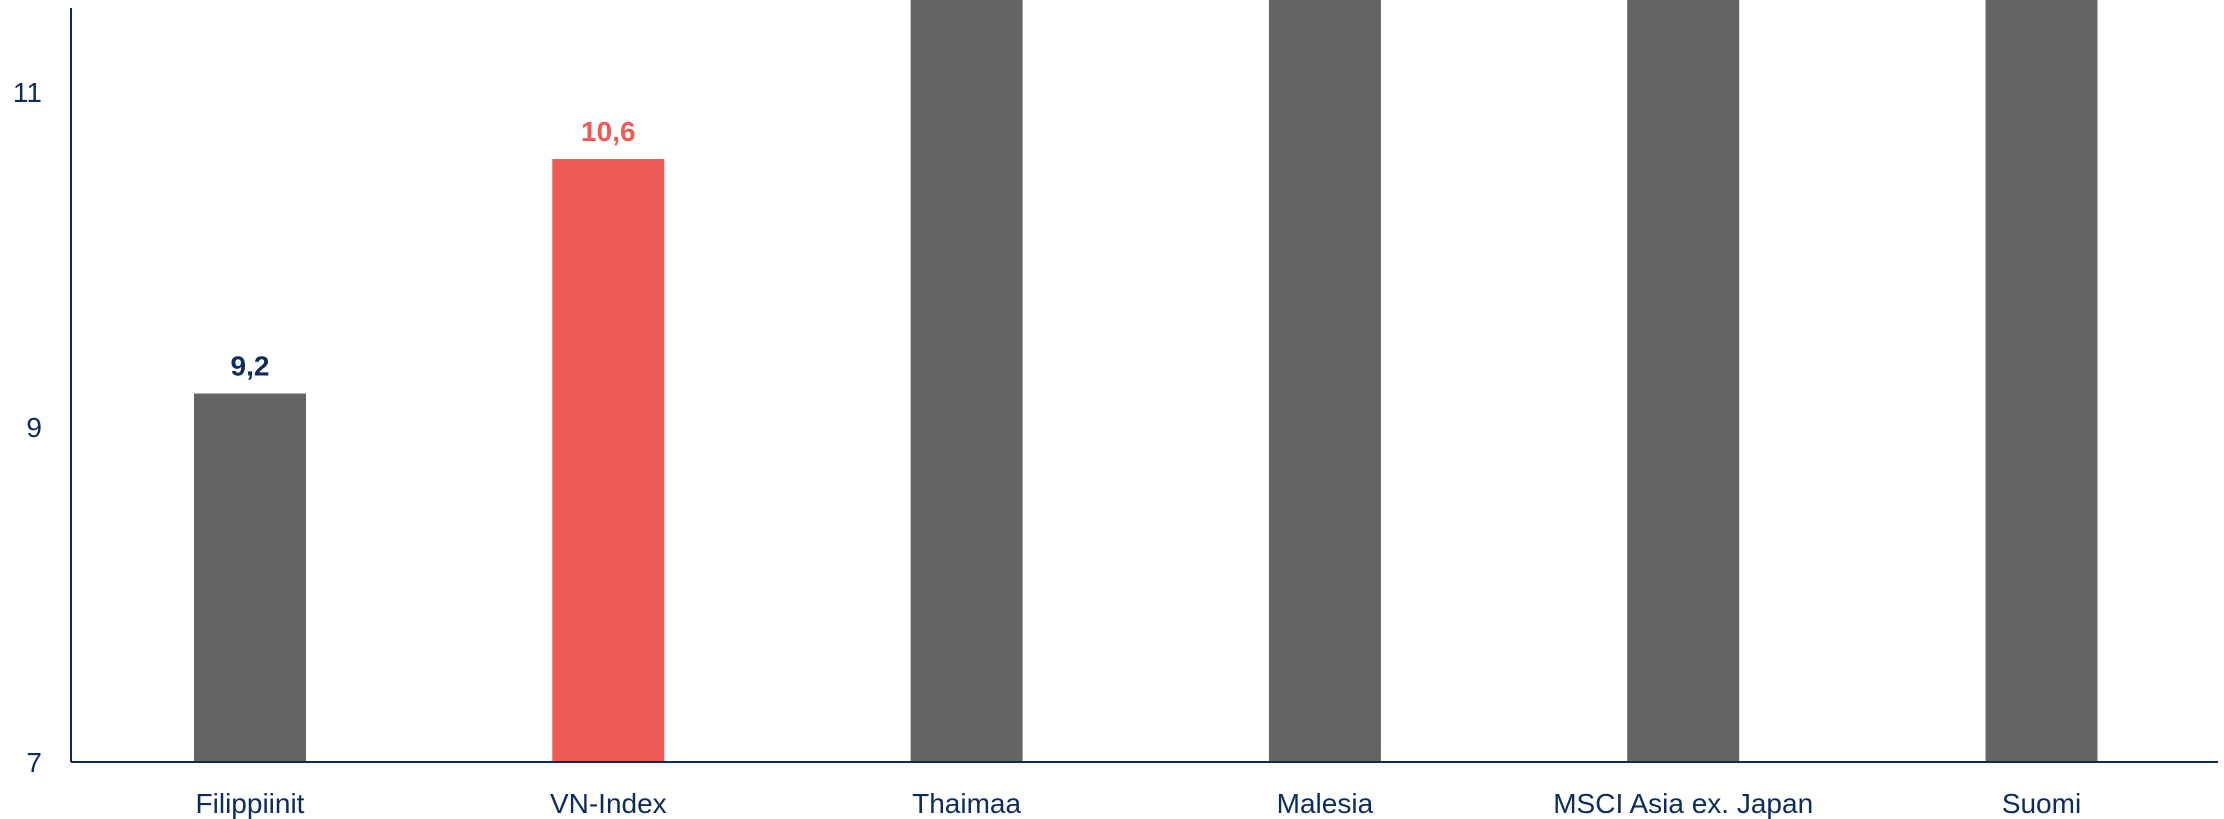 The image size is (2224, 819). What do you see at coordinates (250, 366) in the screenshot?
I see `bar-value-label: 9,2` at bounding box center [250, 366].